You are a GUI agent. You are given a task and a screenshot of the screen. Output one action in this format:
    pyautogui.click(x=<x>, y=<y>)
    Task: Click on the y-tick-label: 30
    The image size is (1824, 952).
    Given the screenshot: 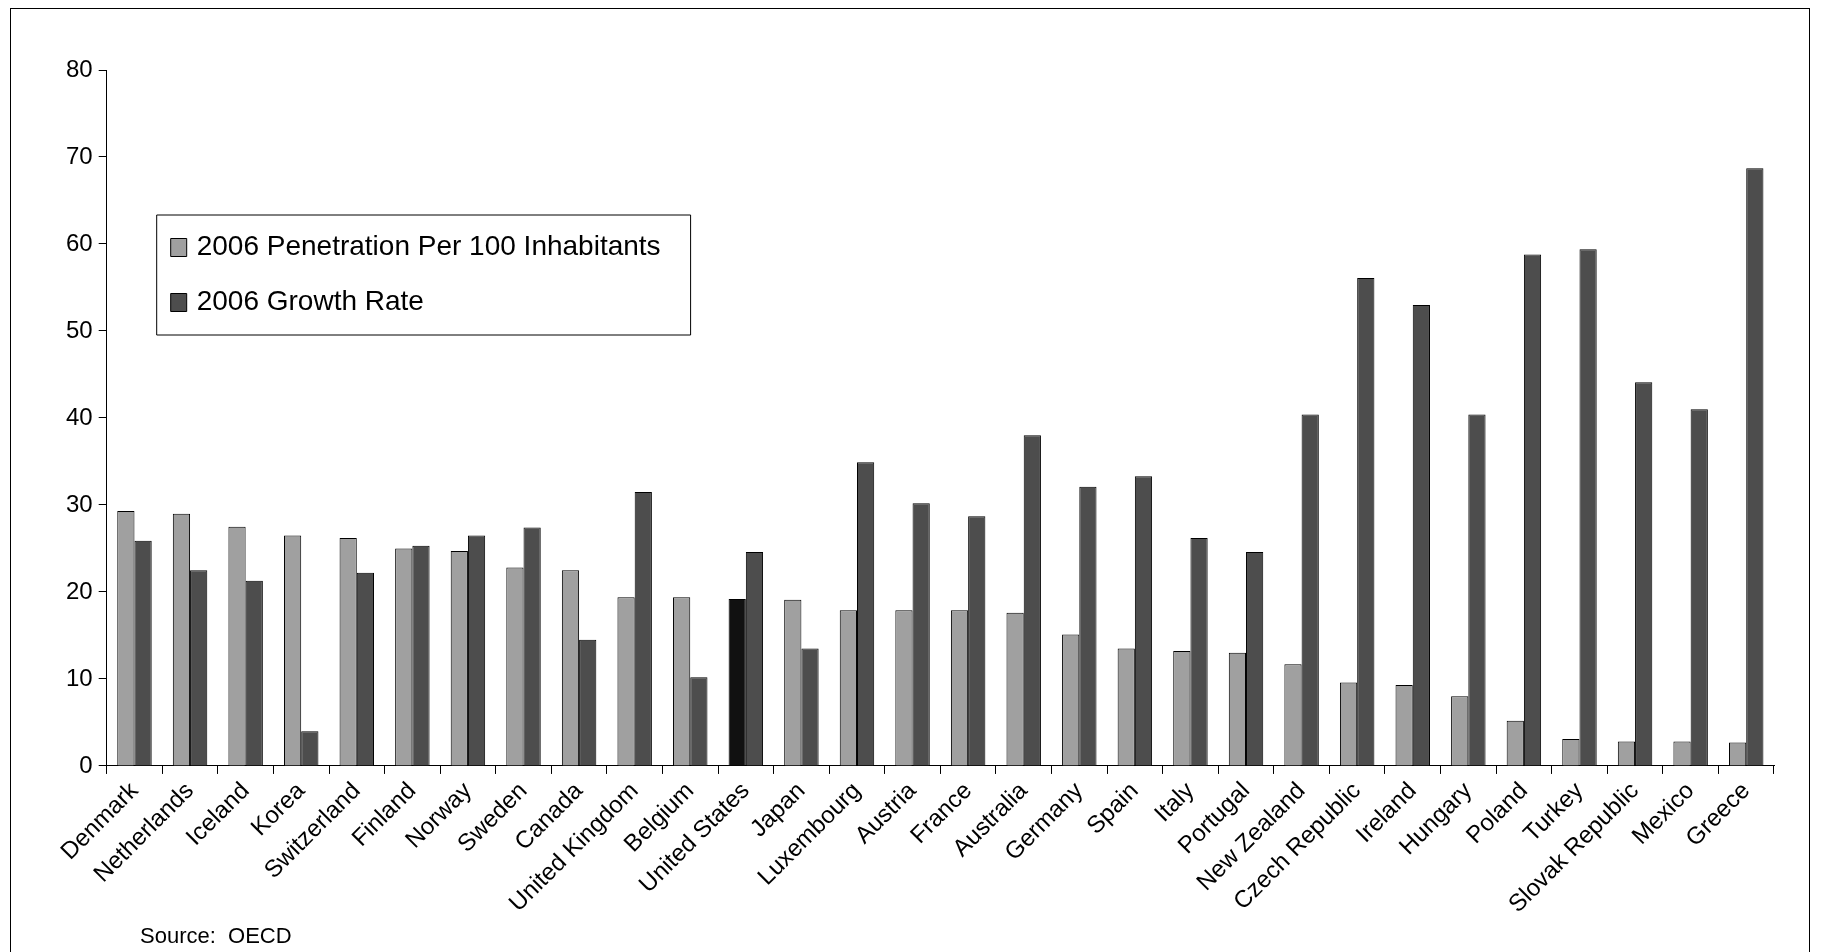 What is the action you would take?
    pyautogui.click(x=79, y=503)
    